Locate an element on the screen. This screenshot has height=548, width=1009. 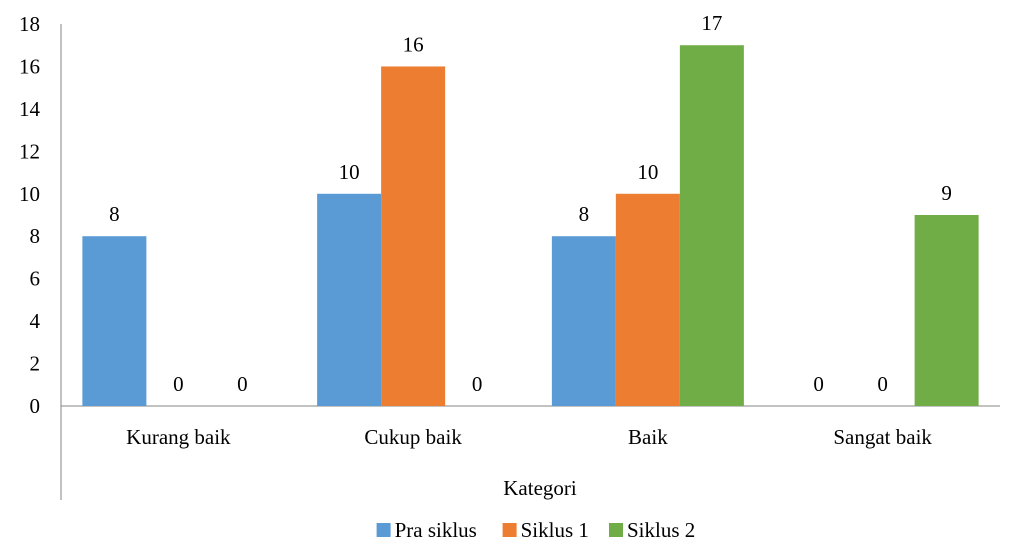
legend-label: Pra siklus is located at coordinates (436, 530).